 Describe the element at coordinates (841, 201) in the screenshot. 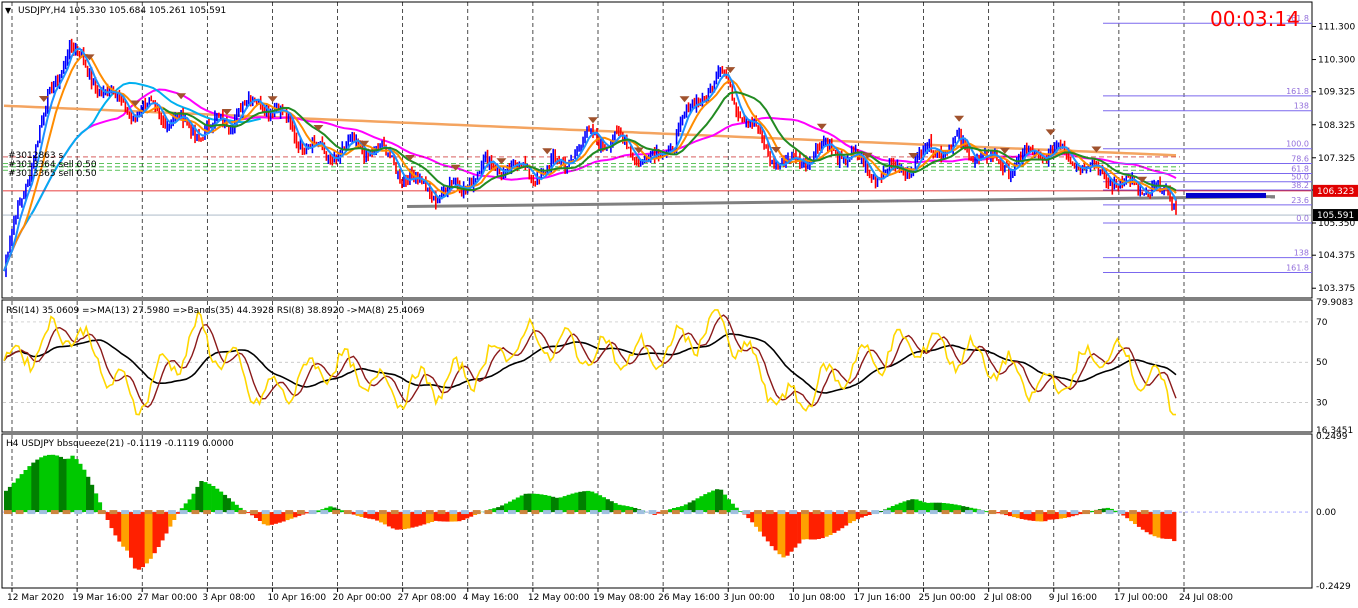

I see `support-trend-line` at that location.